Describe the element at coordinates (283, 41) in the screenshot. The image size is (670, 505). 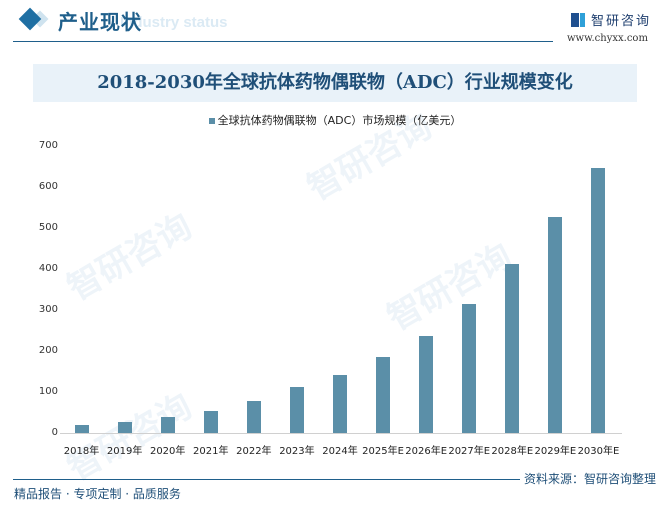
I see `header-divider` at that location.